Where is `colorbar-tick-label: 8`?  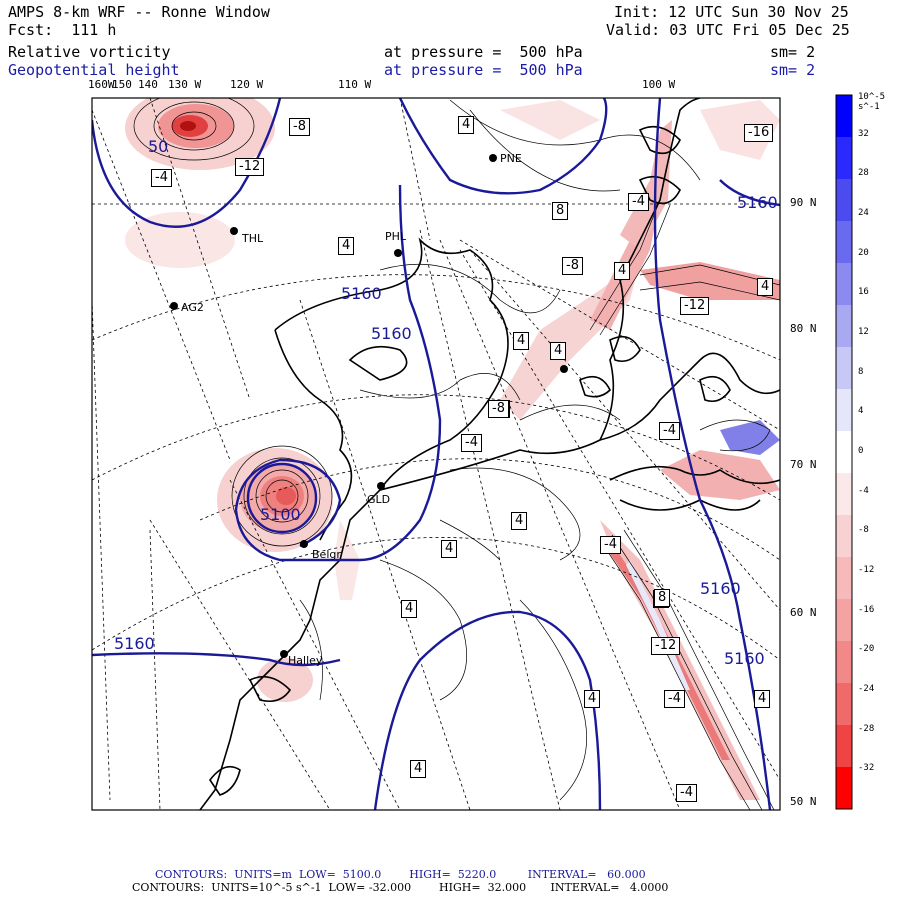 colorbar-tick-label: 8 is located at coordinates (861, 371).